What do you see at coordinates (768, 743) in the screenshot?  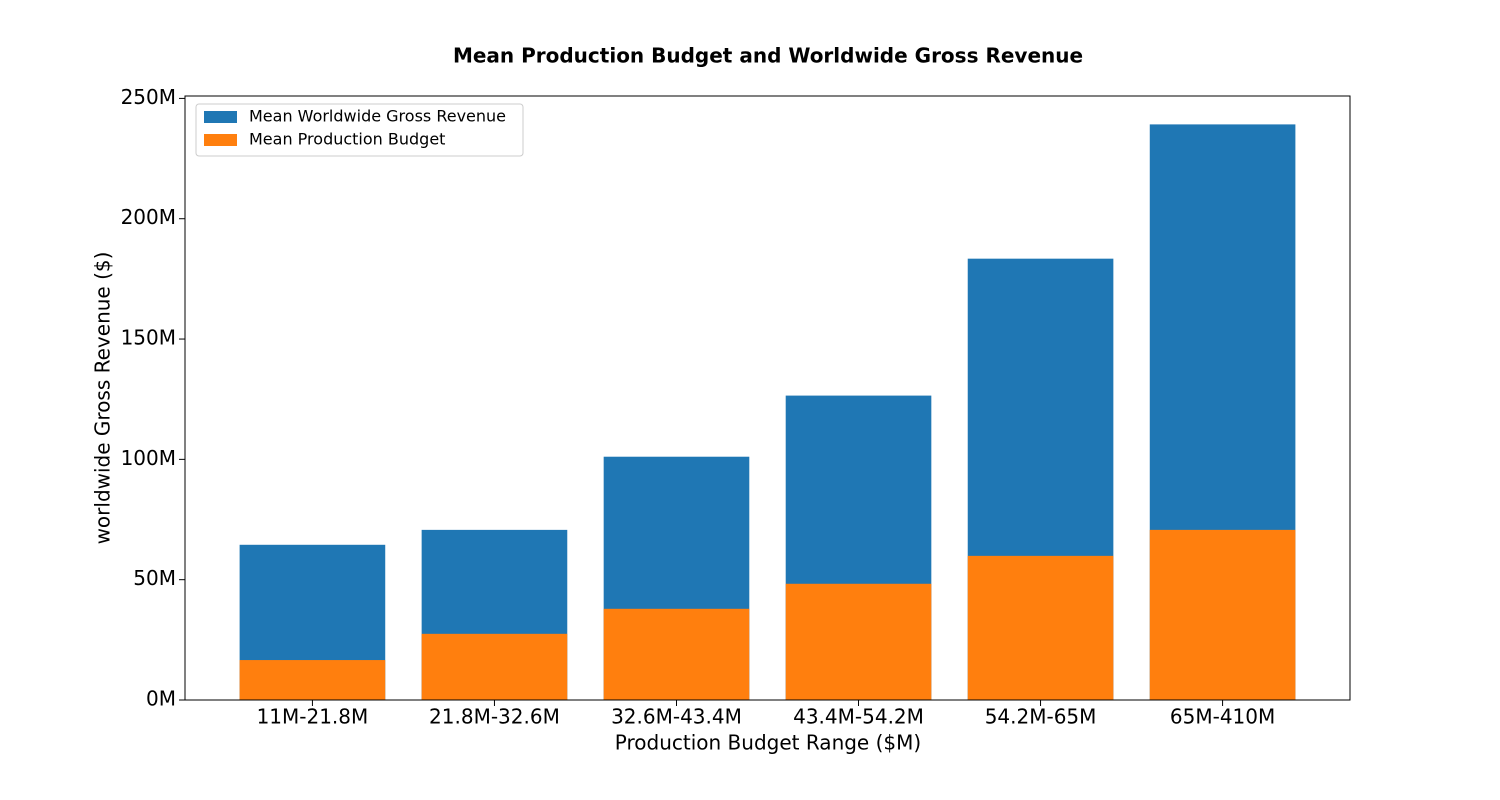 I see `x-axis-label: Production Budget Range ($M)` at bounding box center [768, 743].